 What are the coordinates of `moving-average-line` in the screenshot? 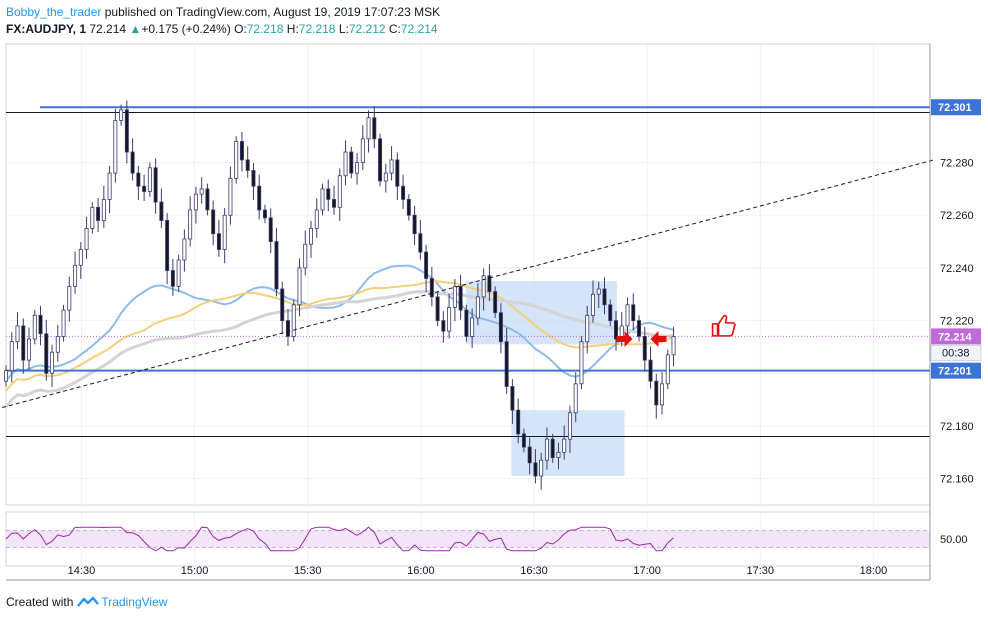 It's located at (339, 336).